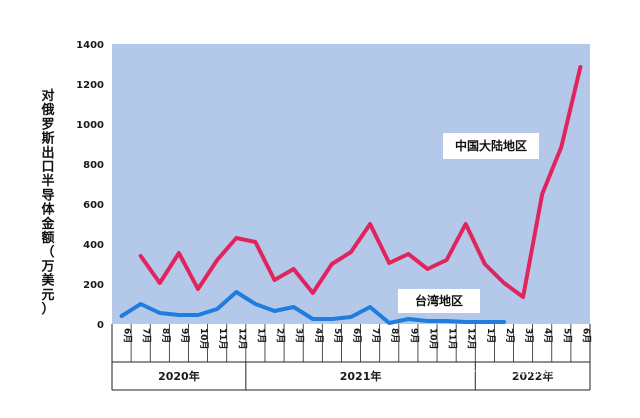 The image size is (640, 418). What do you see at coordinates (47, 139) in the screenshot?
I see `y-axis-title-char: 斯` at bounding box center [47, 139].